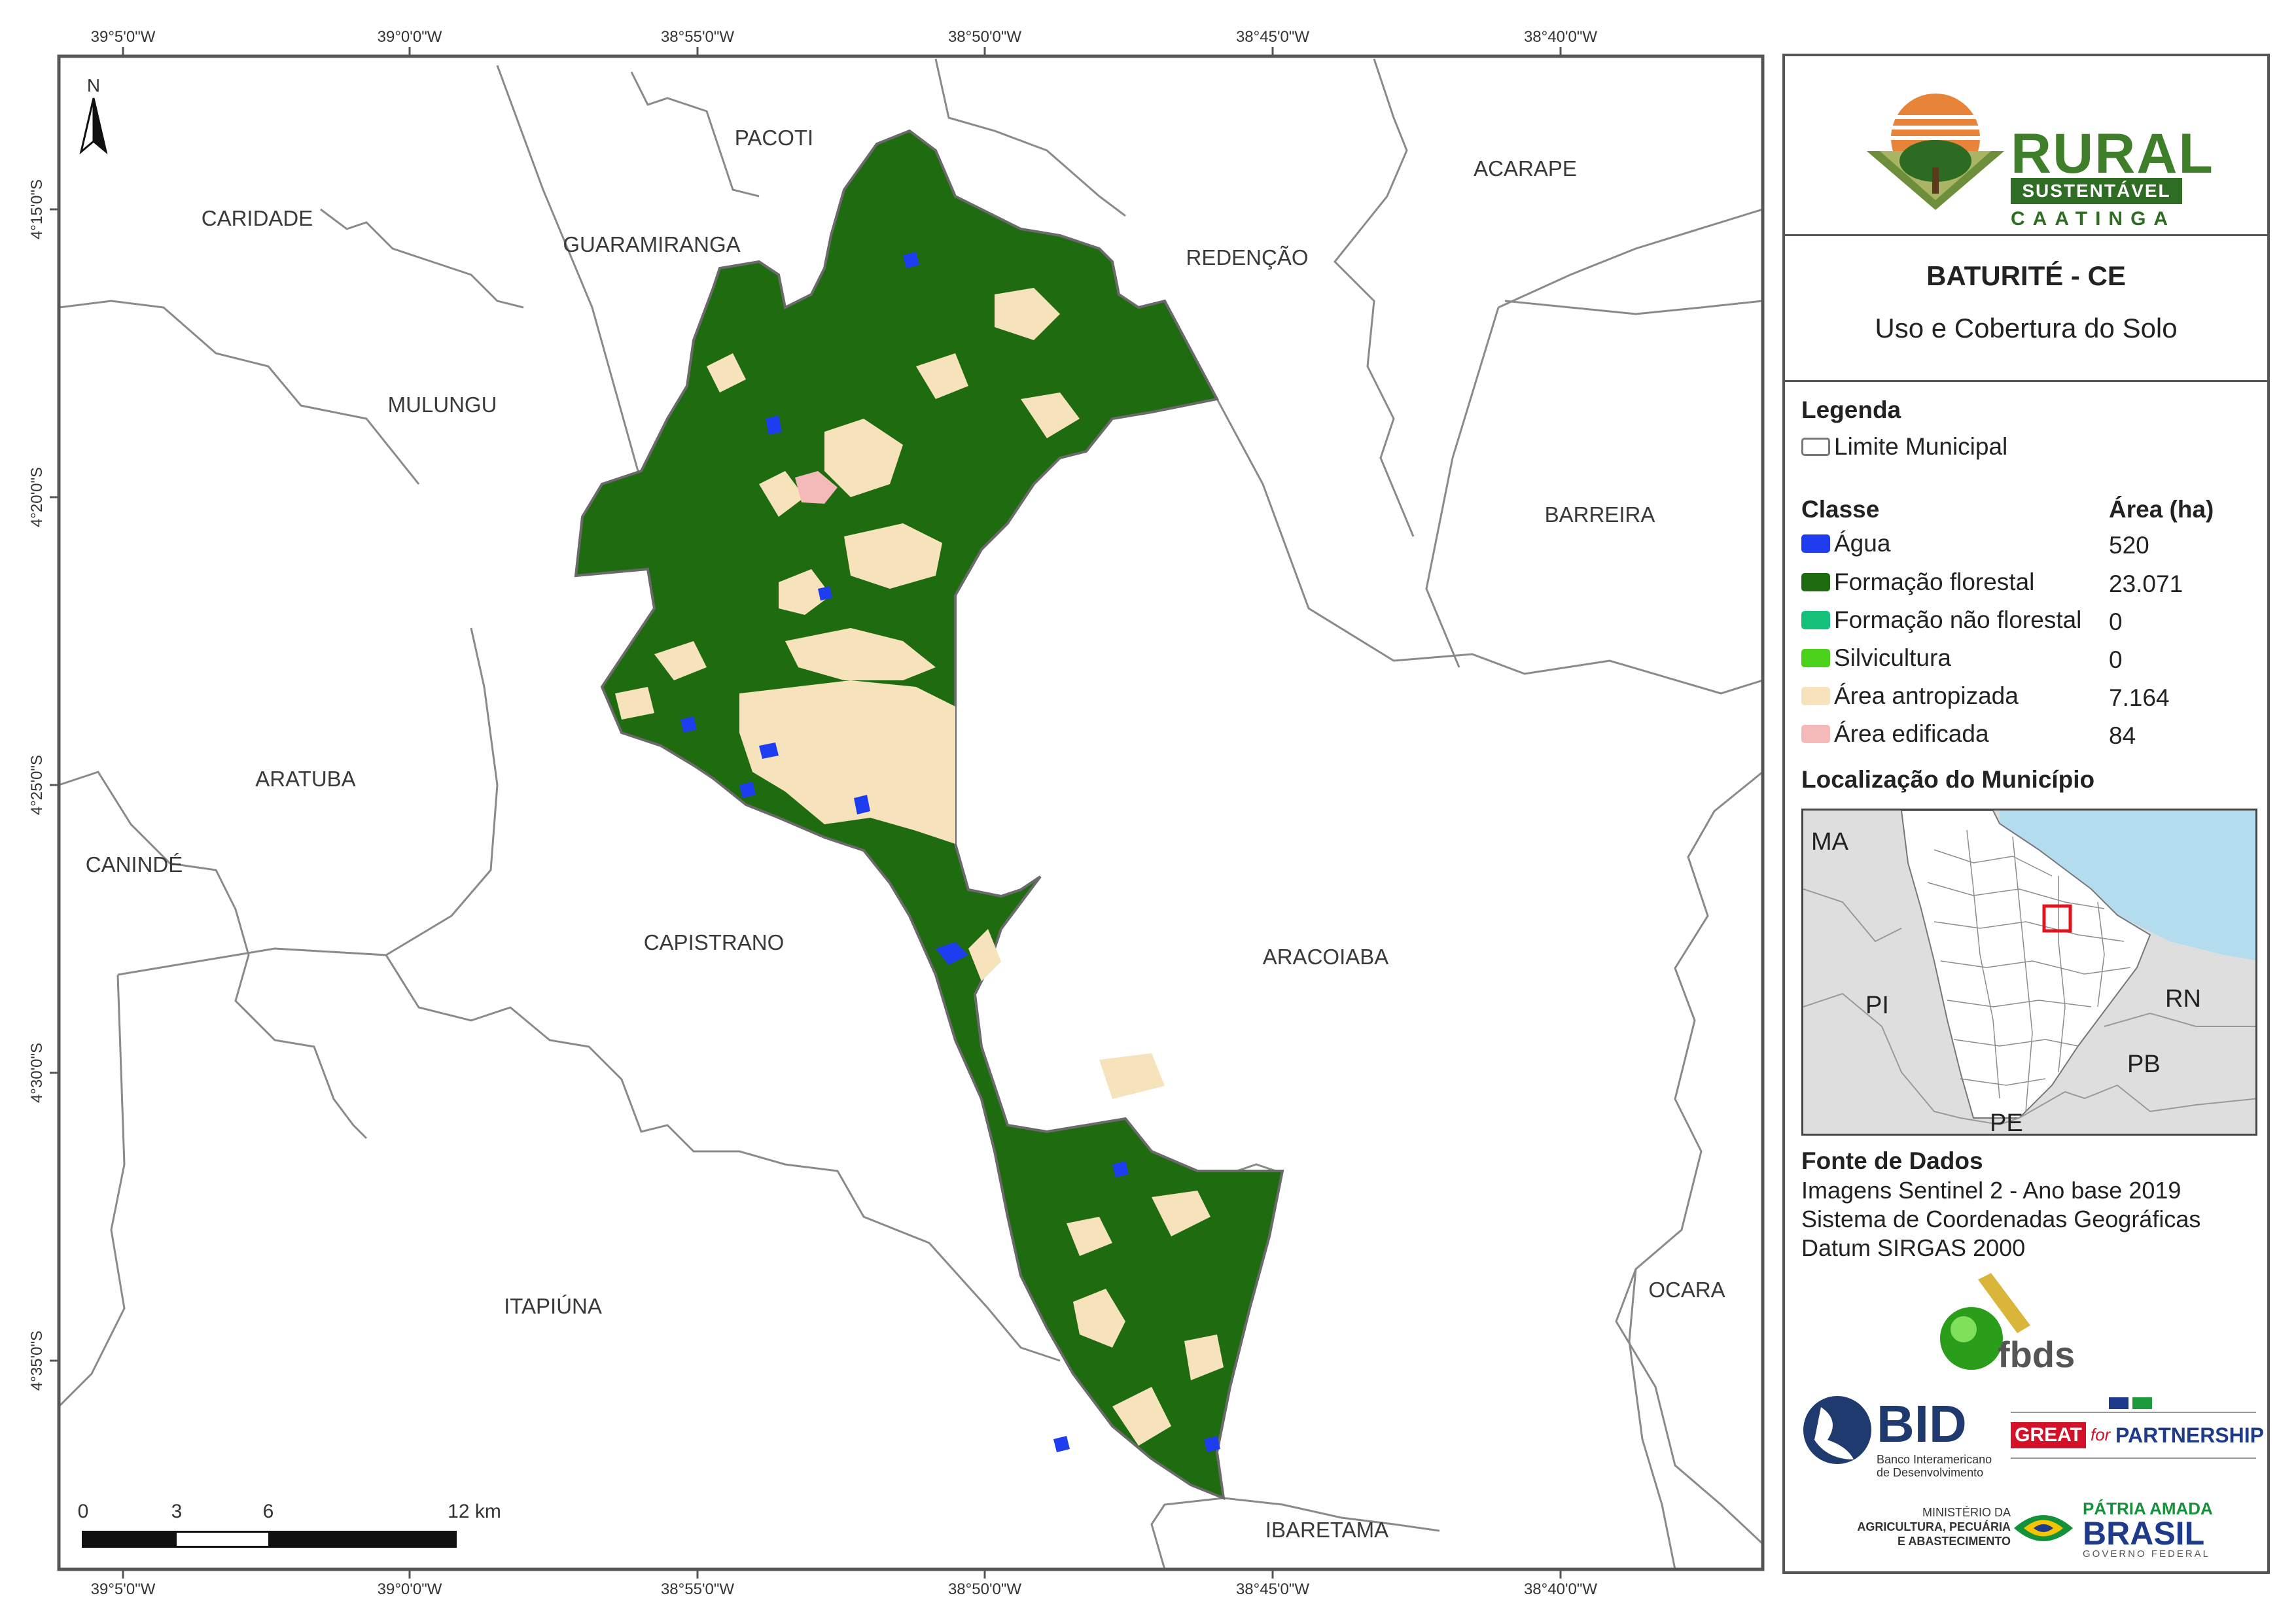  Describe the element at coordinates (2006, 1122) in the screenshot. I see `state-label-pe: PE` at that location.